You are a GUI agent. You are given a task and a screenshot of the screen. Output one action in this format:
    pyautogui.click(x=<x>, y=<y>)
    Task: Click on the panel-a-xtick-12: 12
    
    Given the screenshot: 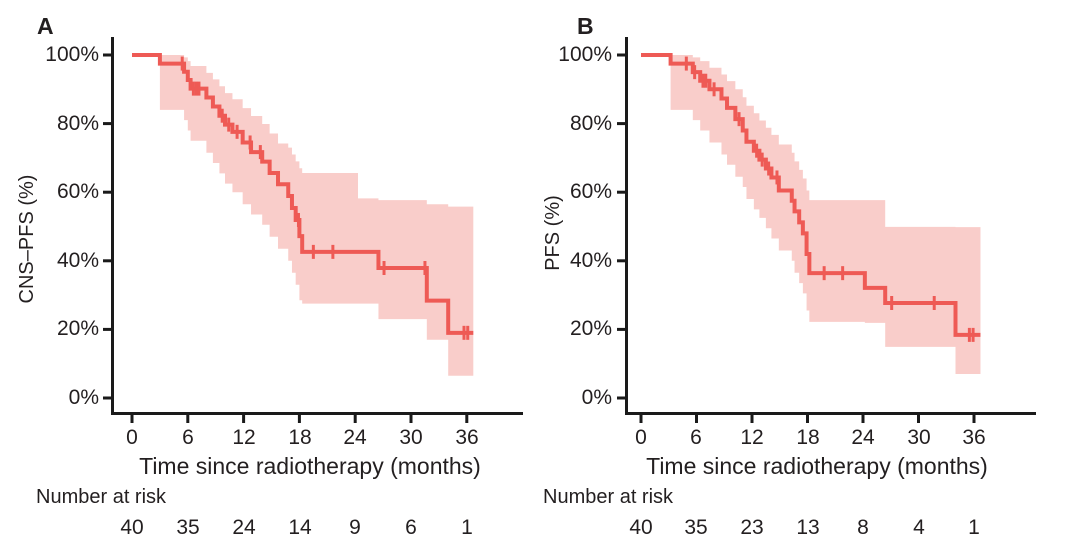 What is the action you would take?
    pyautogui.click(x=244, y=437)
    